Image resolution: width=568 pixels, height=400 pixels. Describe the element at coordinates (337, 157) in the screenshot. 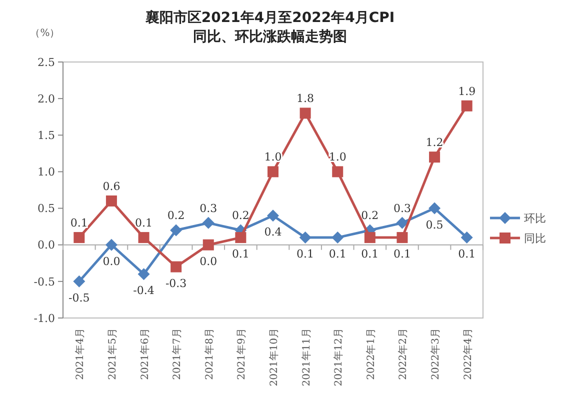

I see `data-label: 1.0` at that location.